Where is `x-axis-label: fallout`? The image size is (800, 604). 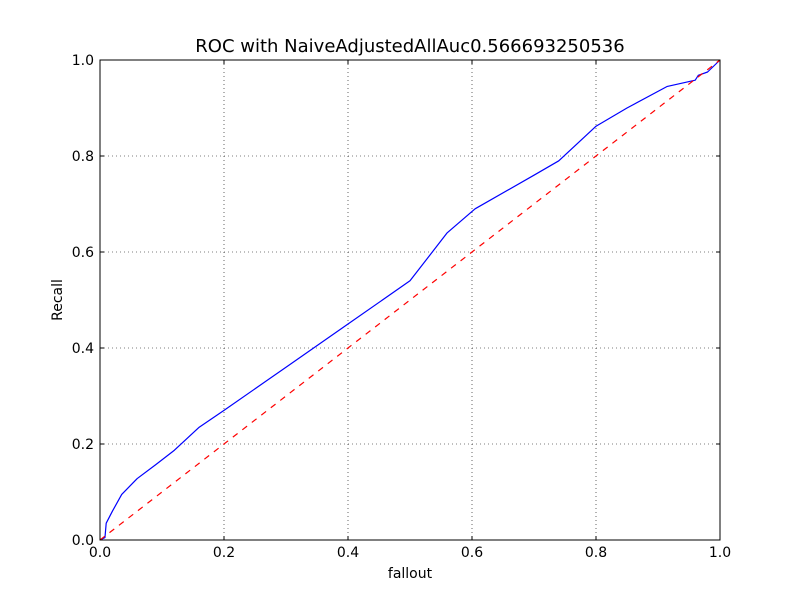 x-axis-label: fallout is located at coordinates (410, 574).